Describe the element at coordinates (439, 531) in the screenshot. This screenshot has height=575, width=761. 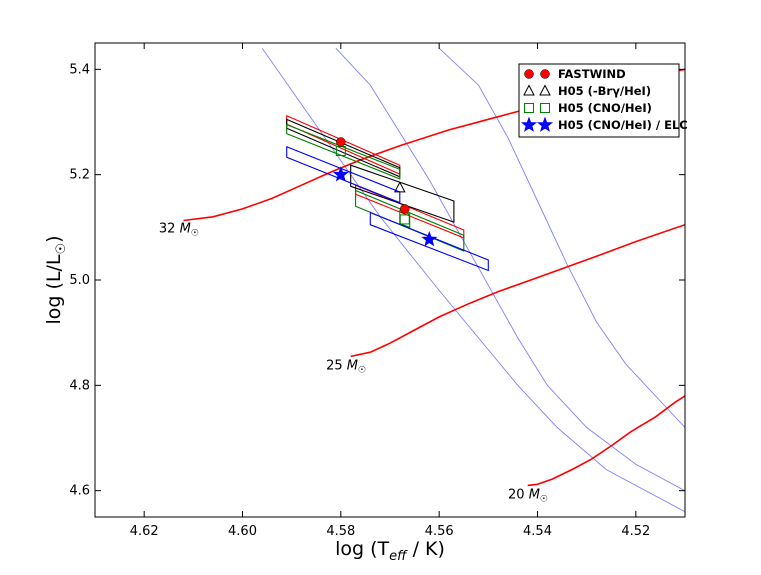
I see `x-tick-label-3: 4.56` at that location.